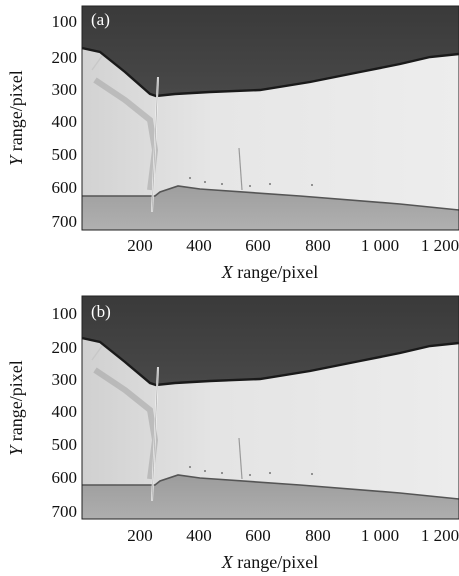 This screenshot has height=576, width=459. Describe the element at coordinates (293, 535) in the screenshot. I see `x-ticks-b: 200 400 600 800 1 000 1 200` at that location.